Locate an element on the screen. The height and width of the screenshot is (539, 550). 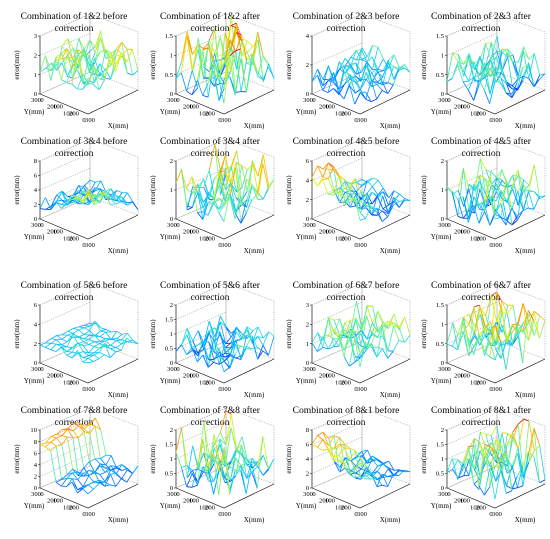
y-axis-label: Y(mm) is located at coordinates (170, 506).